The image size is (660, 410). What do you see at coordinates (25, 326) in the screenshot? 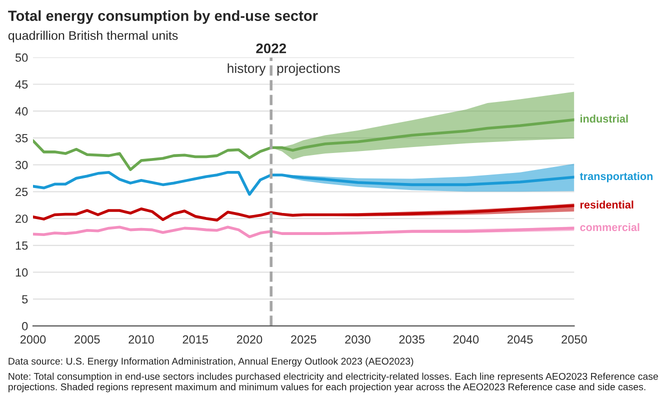
I see `y-tick-label: 0` at bounding box center [25, 326].